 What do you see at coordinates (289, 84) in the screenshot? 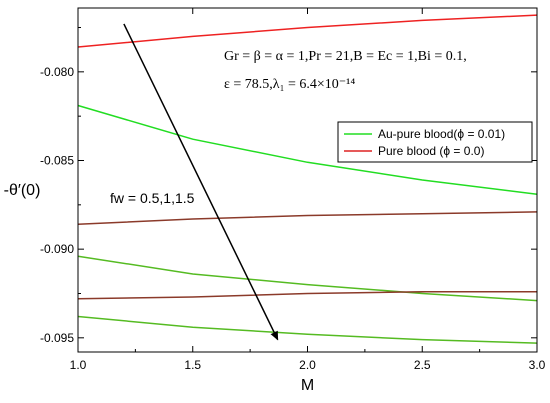
I see `parameter-annotation-line2: ε = 78.5,λ₁ = 6.4×10⁻¹⁴` at bounding box center [289, 84].